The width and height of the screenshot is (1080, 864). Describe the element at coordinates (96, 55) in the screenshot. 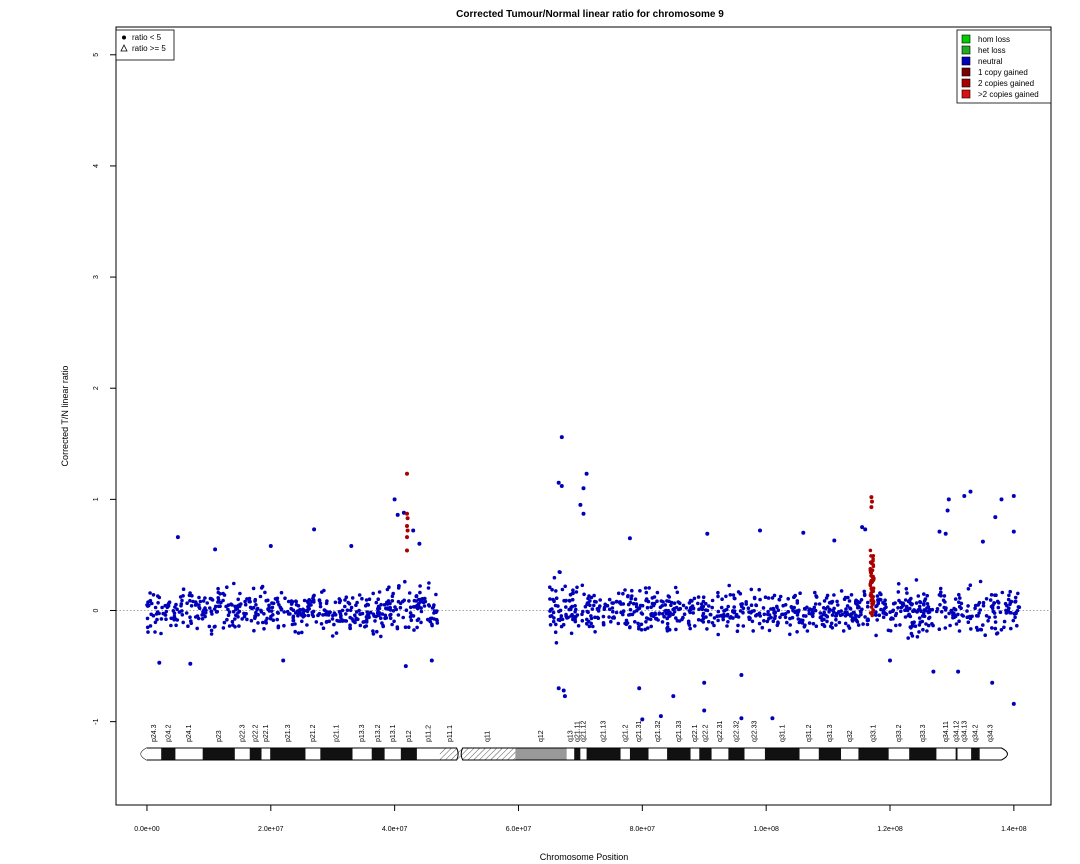

I see `y-tick-label: 5` at that location.